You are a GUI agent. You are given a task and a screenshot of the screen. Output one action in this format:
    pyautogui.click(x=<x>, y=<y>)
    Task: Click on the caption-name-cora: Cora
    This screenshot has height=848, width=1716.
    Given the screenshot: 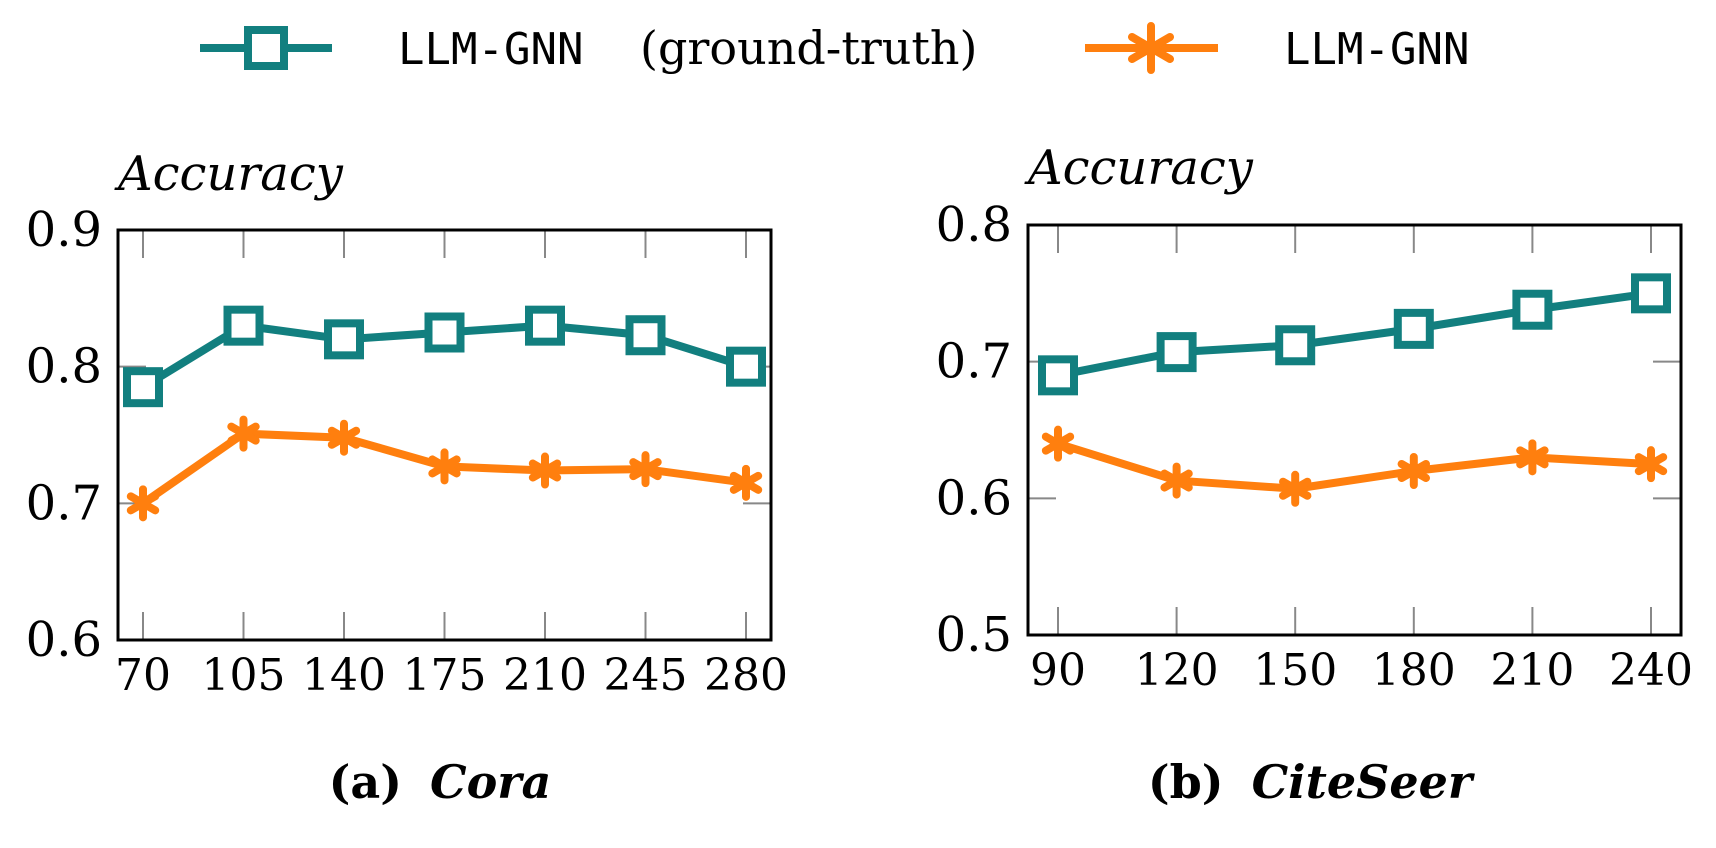 What is the action you would take?
    pyautogui.click(x=490, y=782)
    